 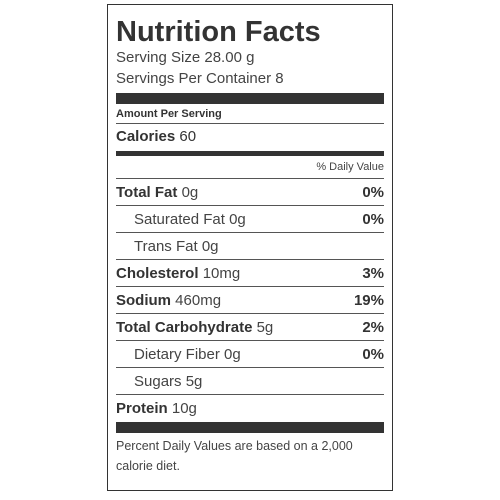 I want to click on servings-per-container: Servings Per Container 8, so click(x=200, y=78).